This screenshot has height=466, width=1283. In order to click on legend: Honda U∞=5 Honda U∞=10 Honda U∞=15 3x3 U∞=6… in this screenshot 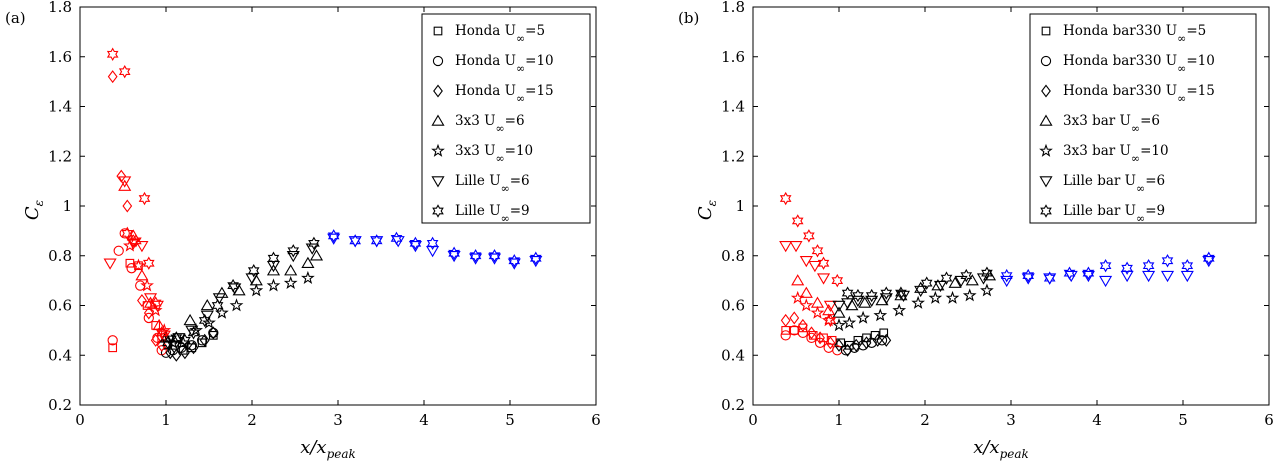, I will do `click(506, 119)`.